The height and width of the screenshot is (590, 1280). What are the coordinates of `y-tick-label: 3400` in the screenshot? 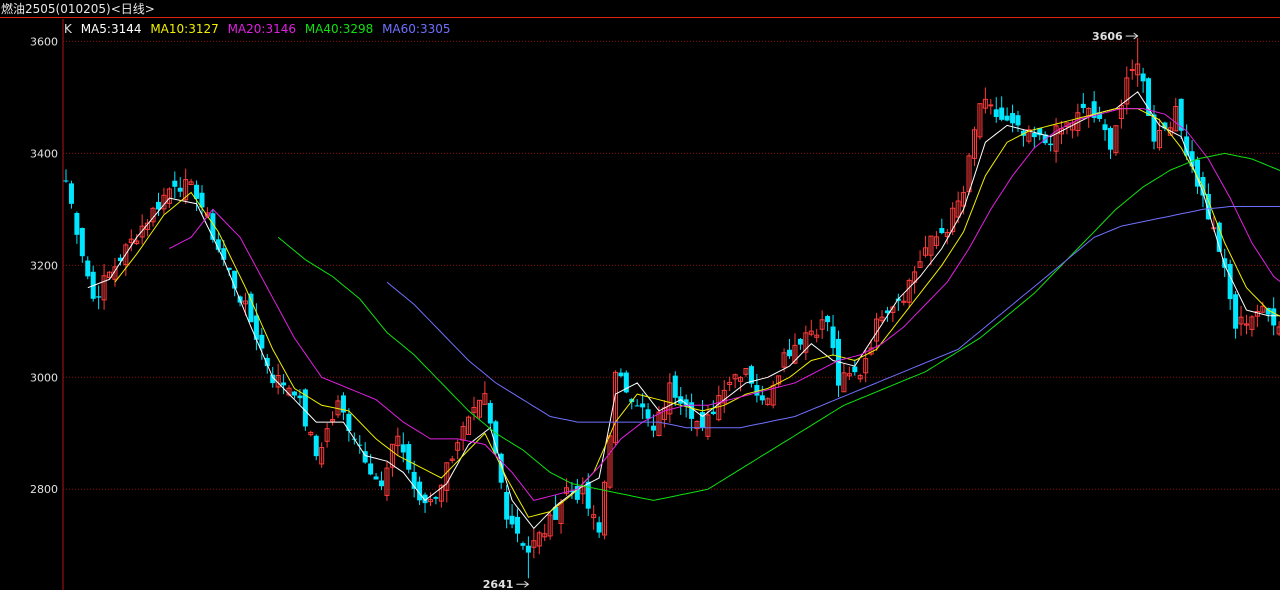 It's located at (44, 153).